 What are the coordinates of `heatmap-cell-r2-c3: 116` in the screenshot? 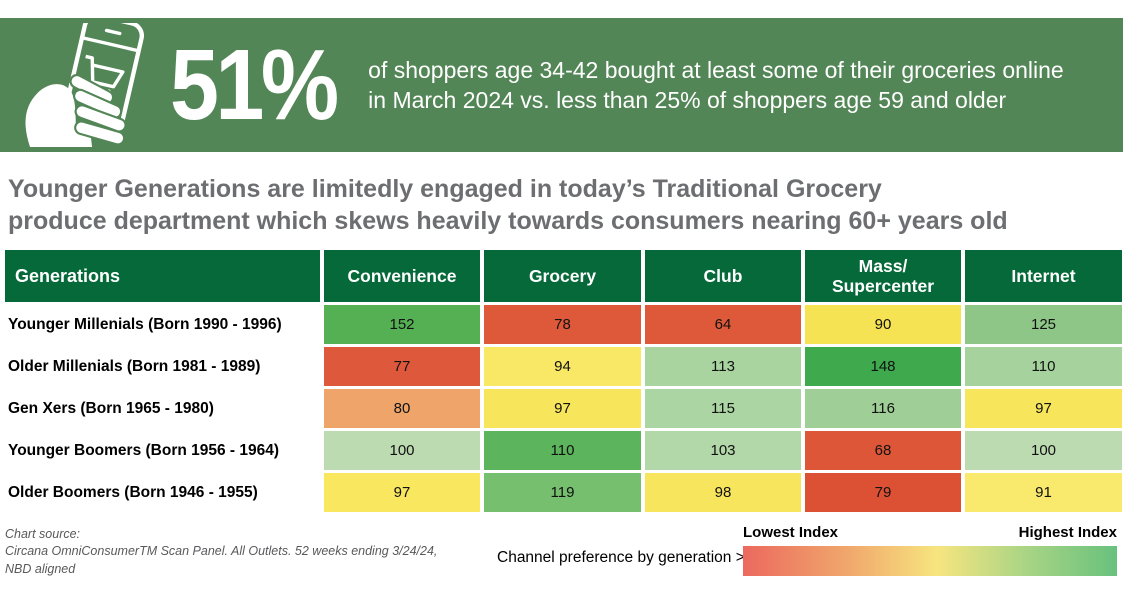 It's located at (883, 408).